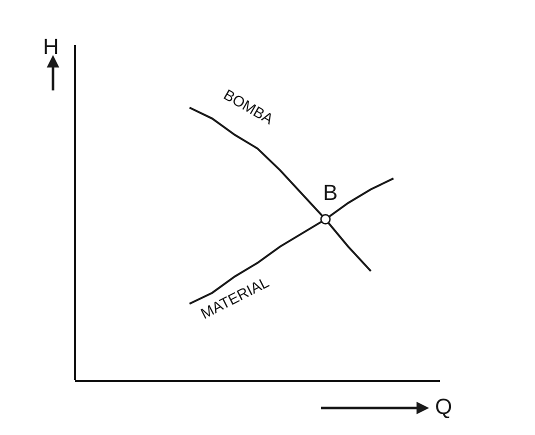 The height and width of the screenshot is (435, 535). I want to click on series-label: B, so click(330, 192).